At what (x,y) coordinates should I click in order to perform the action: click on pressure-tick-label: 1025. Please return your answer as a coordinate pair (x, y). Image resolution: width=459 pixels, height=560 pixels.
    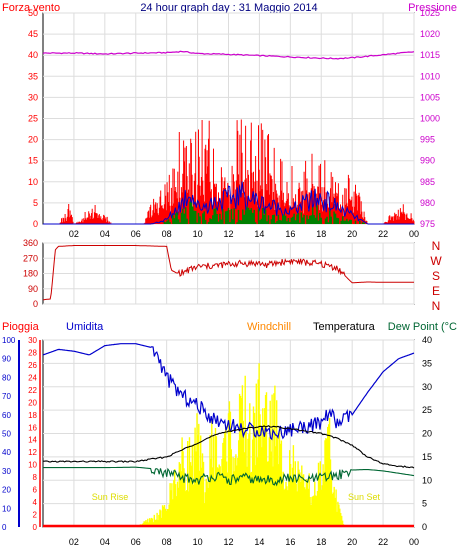
    Looking at the image, I should click on (430, 13).